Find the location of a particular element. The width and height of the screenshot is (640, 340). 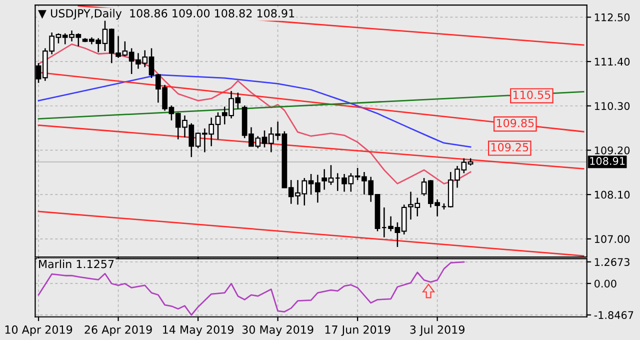

annotation: 110.55 is located at coordinates (531, 95).